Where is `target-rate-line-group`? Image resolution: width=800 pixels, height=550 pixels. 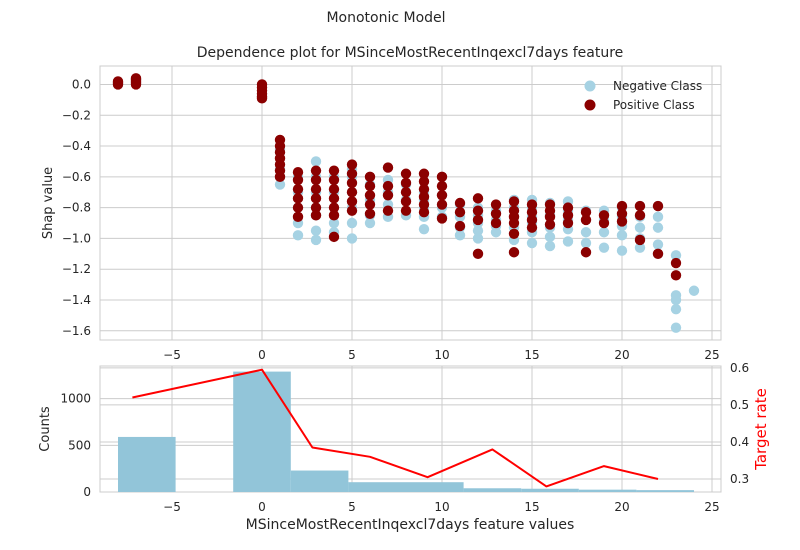
target-rate-line-group is located at coordinates (395, 428).